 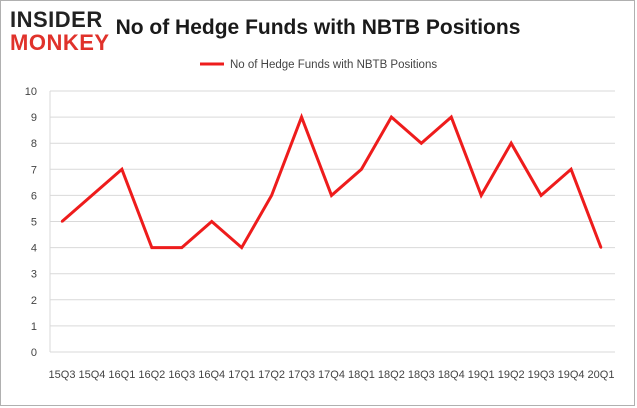 What do you see at coordinates (151, 375) in the screenshot?
I see `x-tick-label: 16Q2` at bounding box center [151, 375].